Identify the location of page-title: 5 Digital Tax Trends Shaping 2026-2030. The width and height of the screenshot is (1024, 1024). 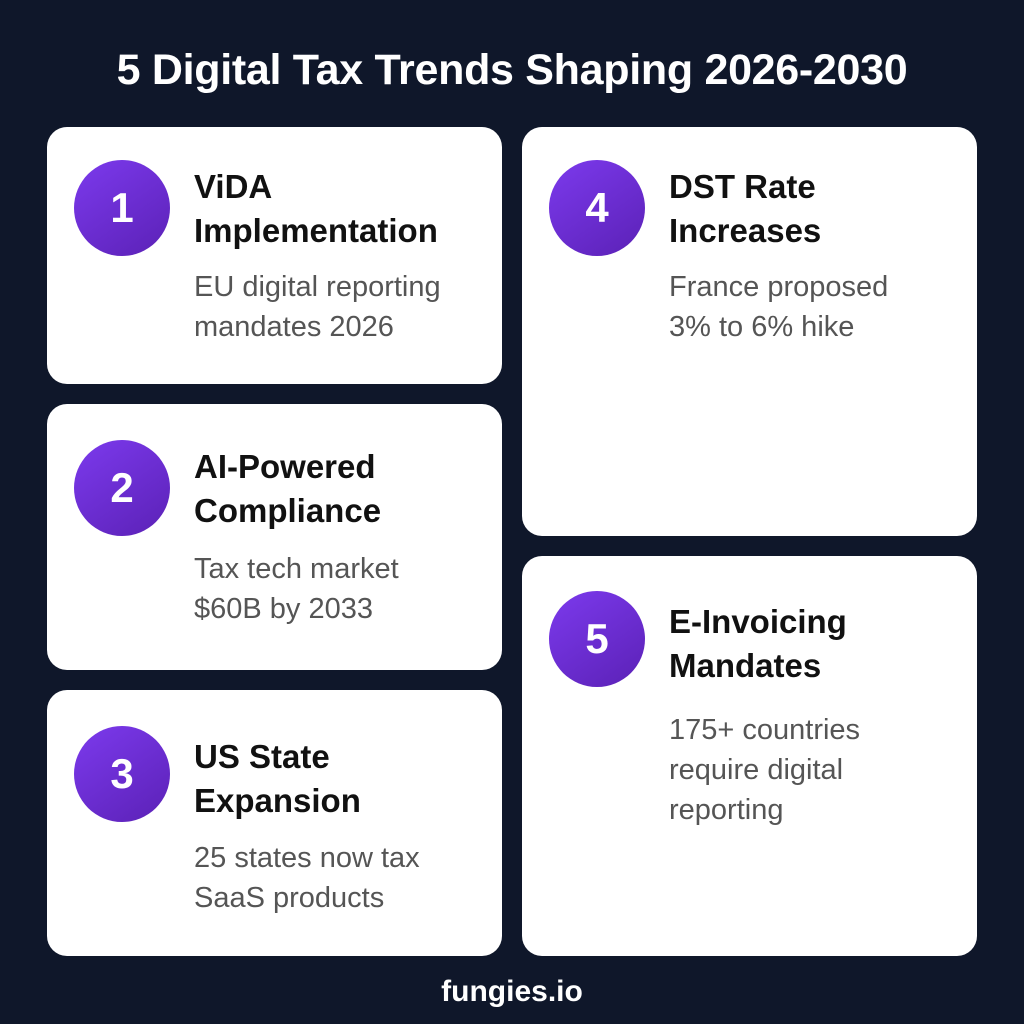
(512, 70).